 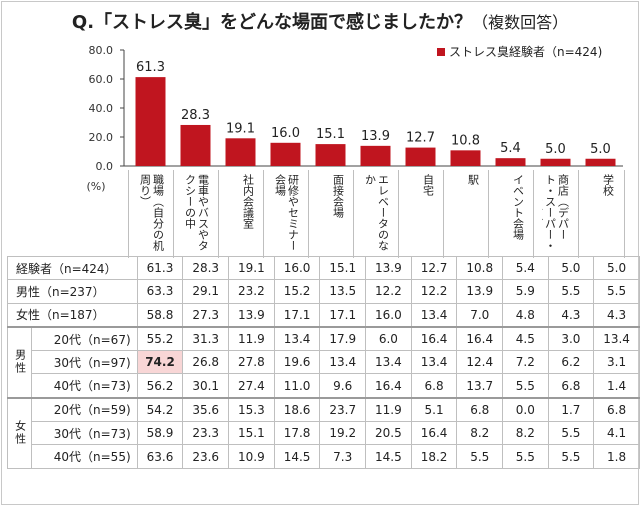 What do you see at coordinates (206, 315) in the screenshot?
I see `table-cell: 27.3` at bounding box center [206, 315].